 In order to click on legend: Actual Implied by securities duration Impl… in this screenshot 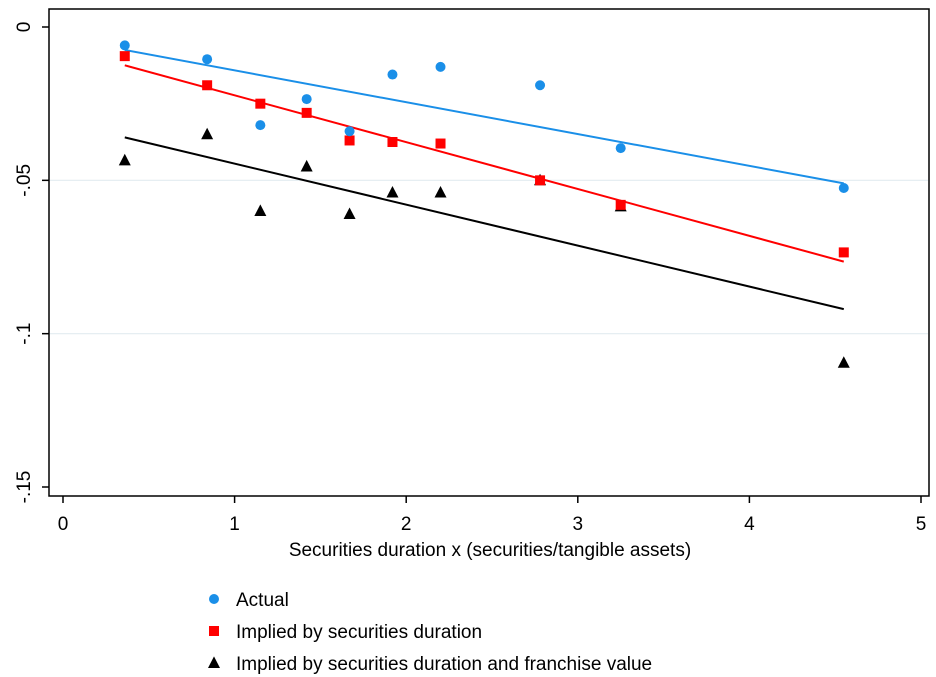, I will do `click(430, 632)`.